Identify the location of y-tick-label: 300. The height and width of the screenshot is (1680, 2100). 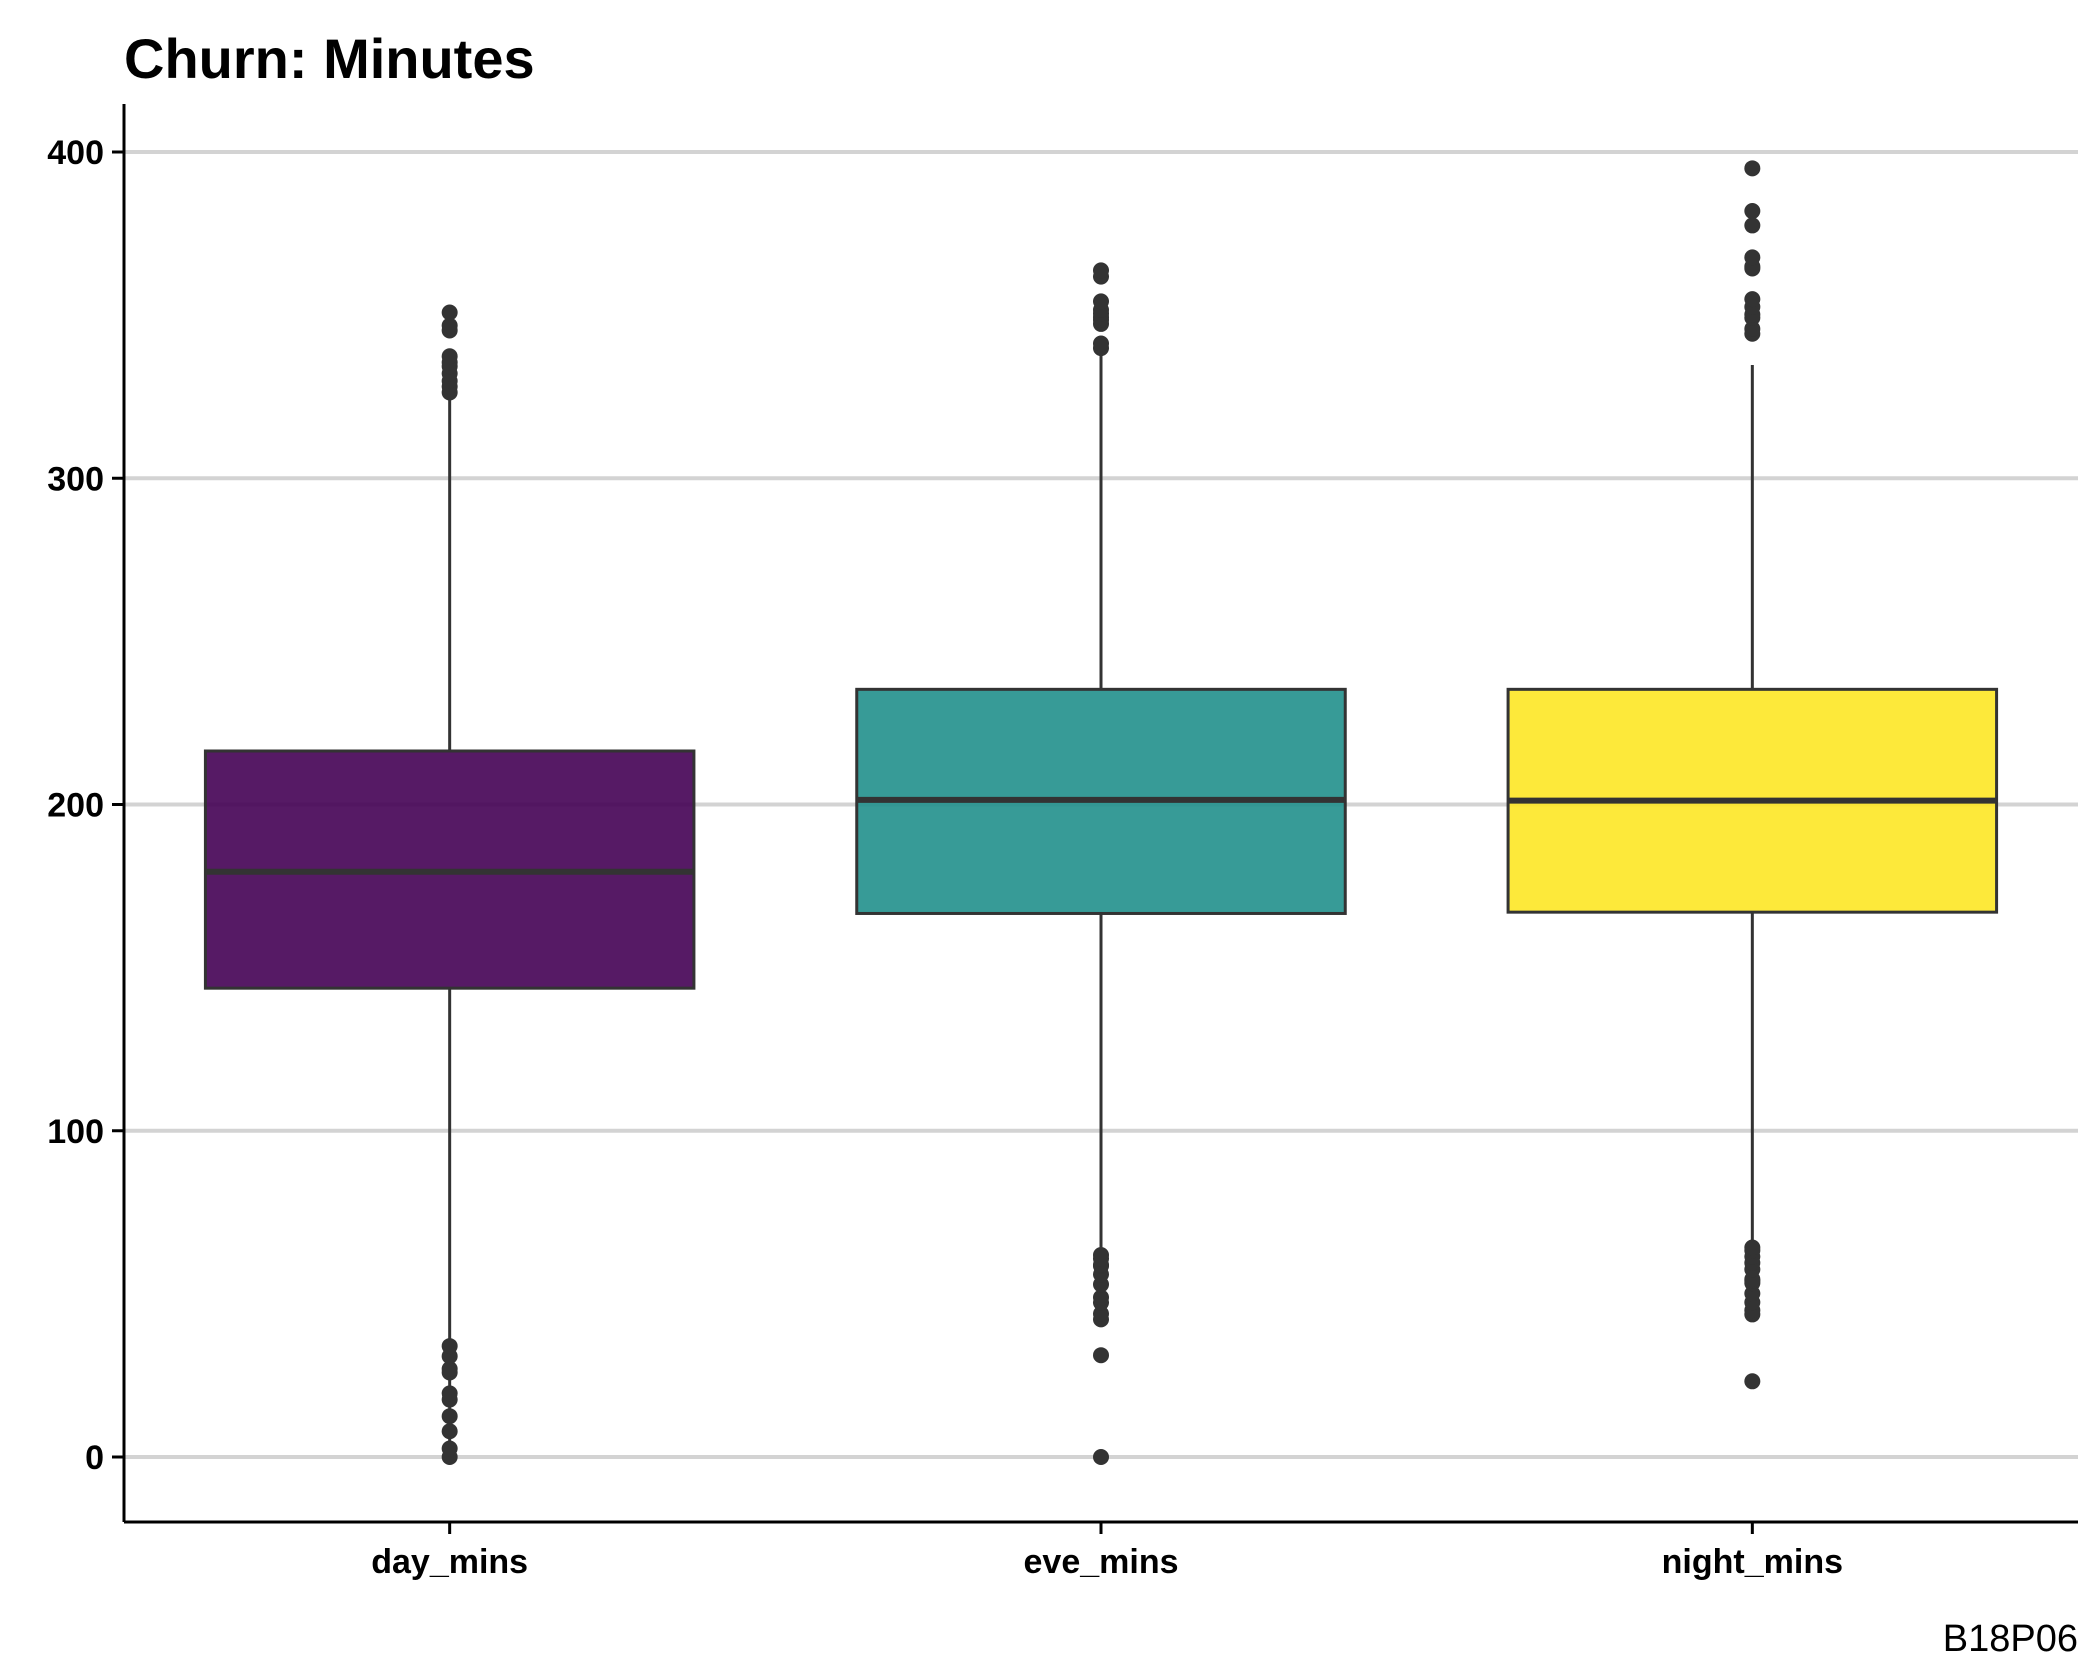
(75, 479).